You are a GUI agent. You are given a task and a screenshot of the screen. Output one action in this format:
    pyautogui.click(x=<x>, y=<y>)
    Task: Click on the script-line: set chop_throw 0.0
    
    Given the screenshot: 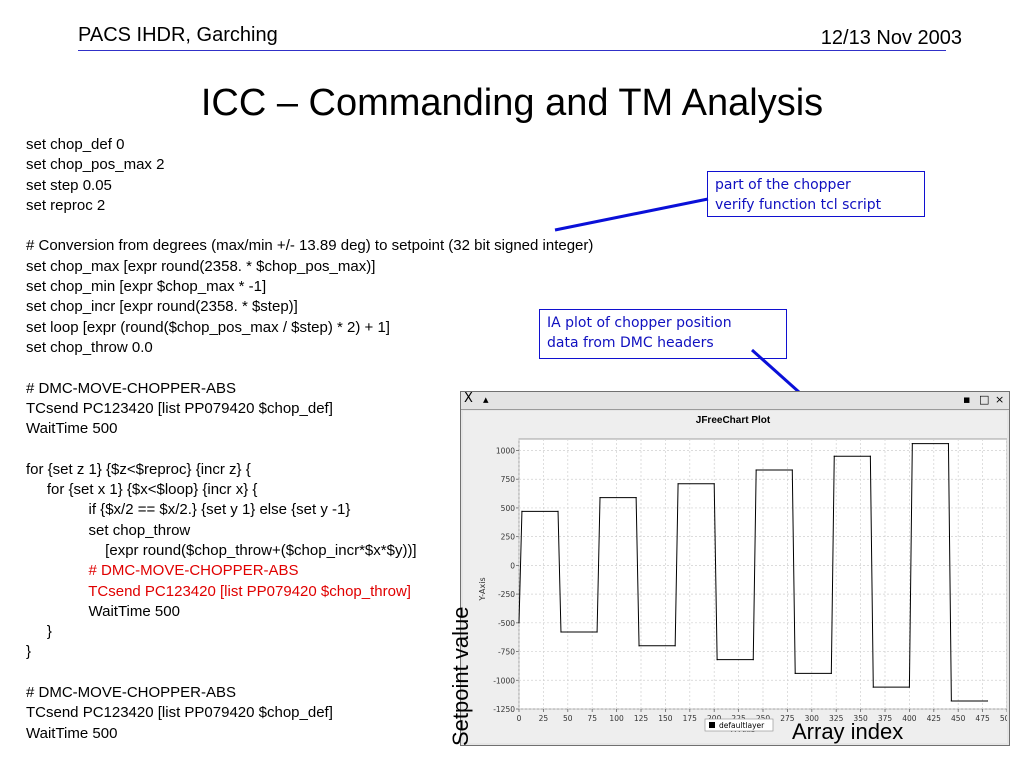 What is the action you would take?
    pyautogui.click(x=89, y=347)
    